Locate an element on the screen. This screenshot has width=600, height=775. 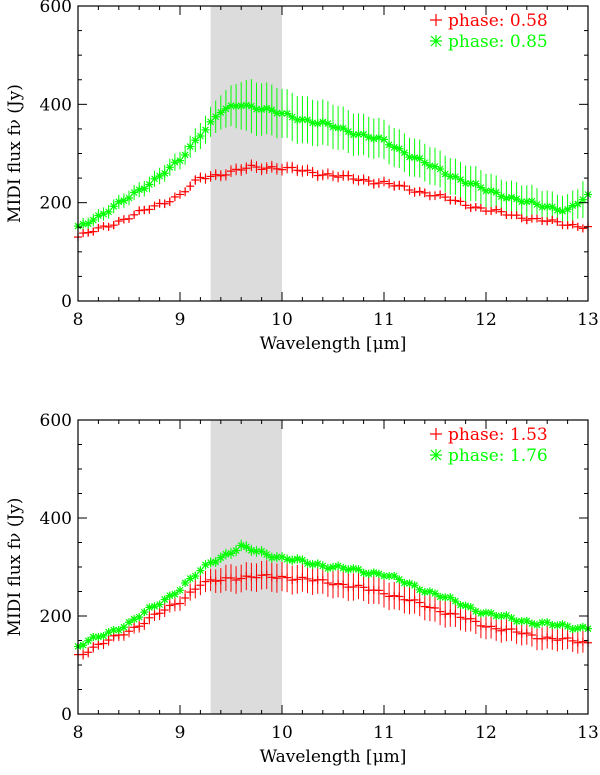
legend-entry-2: phase: 1.76 is located at coordinates (489, 456).